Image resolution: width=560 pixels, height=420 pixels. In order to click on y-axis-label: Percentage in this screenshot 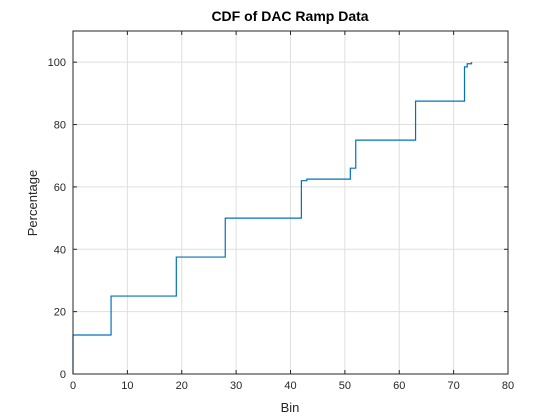, I will do `click(32, 203)`.